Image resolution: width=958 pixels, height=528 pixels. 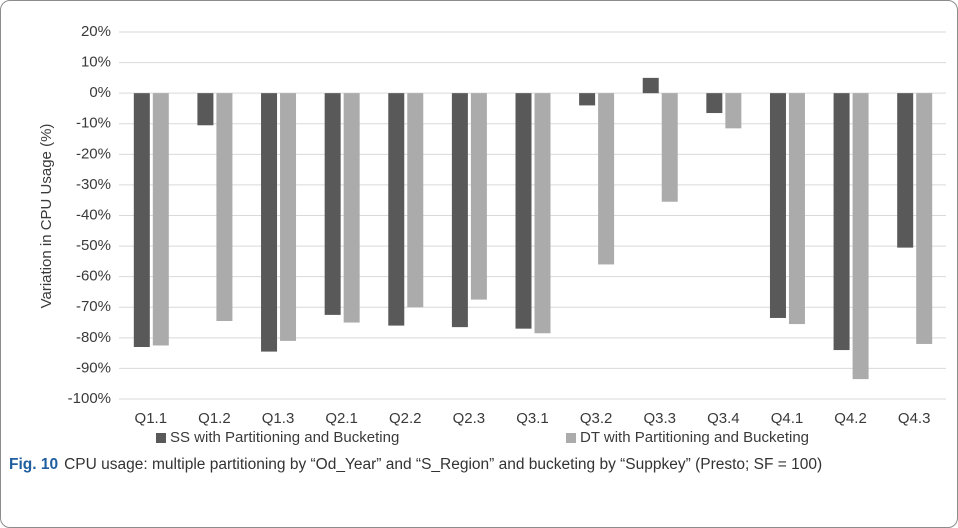 I want to click on x-tick-label: Q1.1, so click(x=151, y=418).